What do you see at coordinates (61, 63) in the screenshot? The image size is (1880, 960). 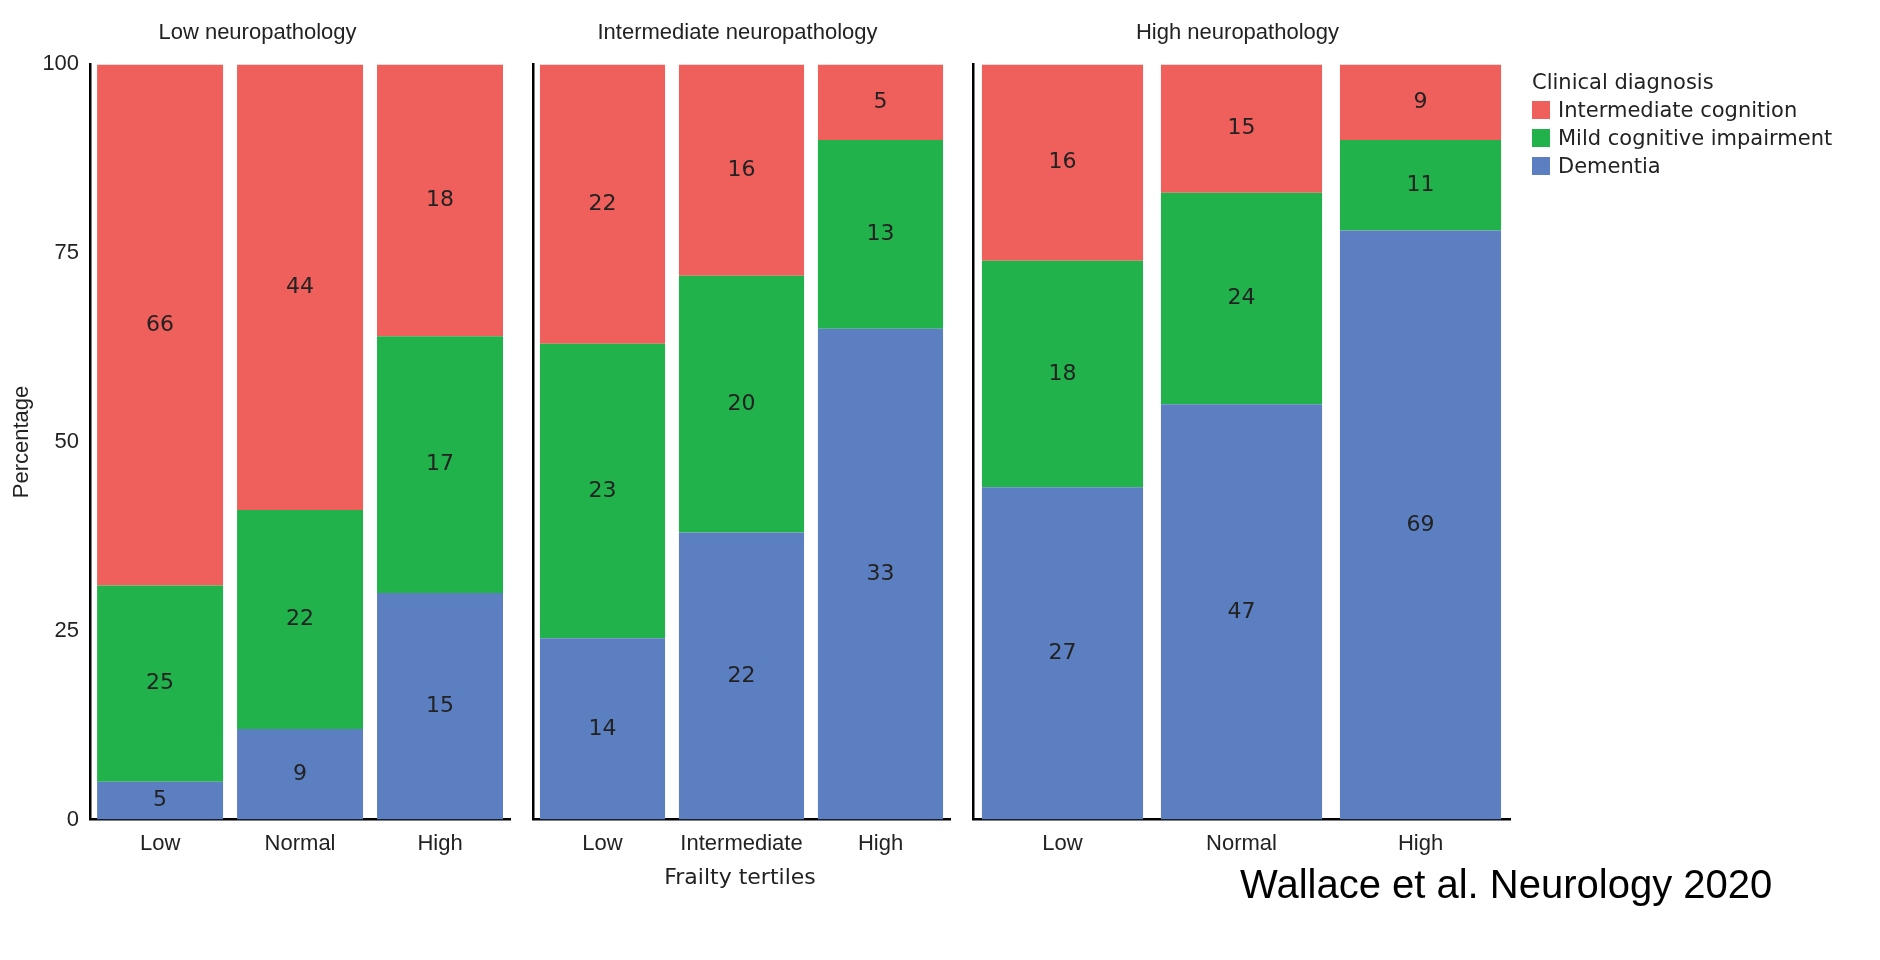 I see `y-tick-label: 100` at bounding box center [61, 63].